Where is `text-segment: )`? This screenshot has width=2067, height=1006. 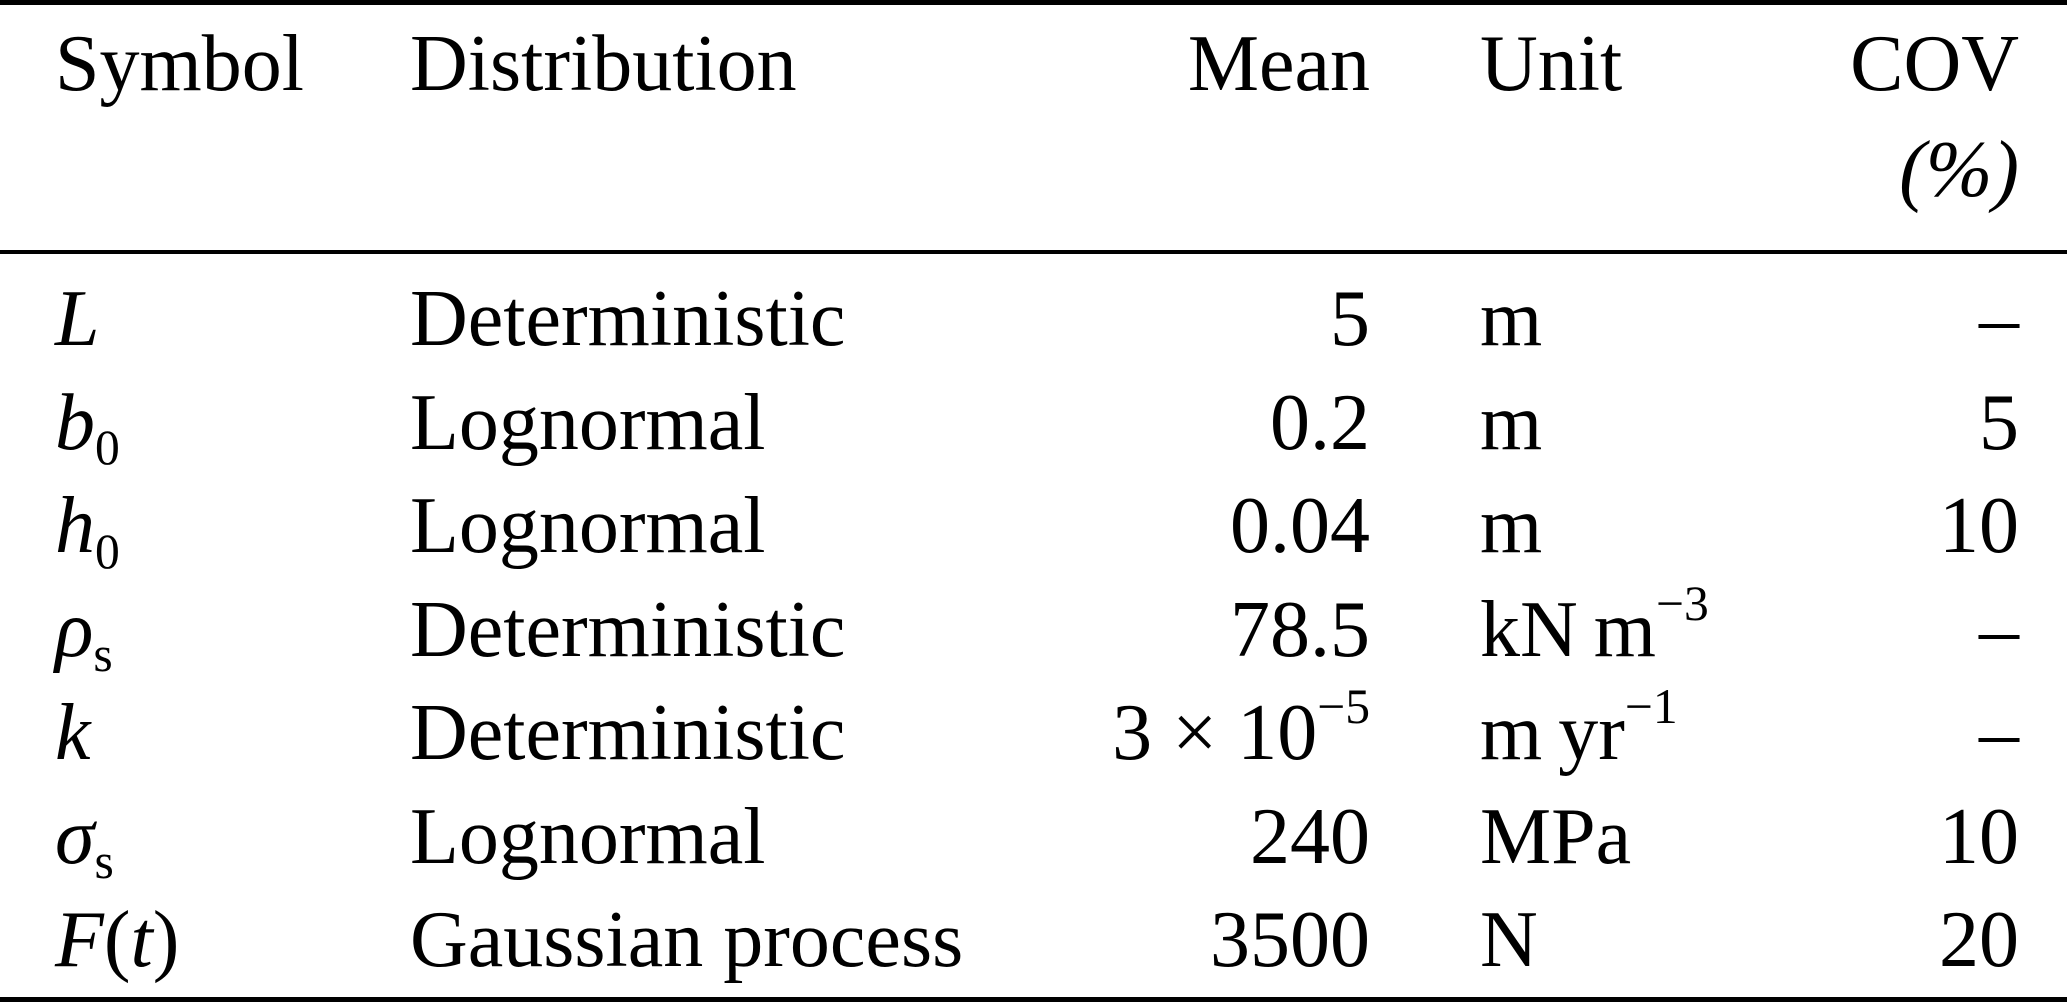 text-segment: ) is located at coordinates (166, 940).